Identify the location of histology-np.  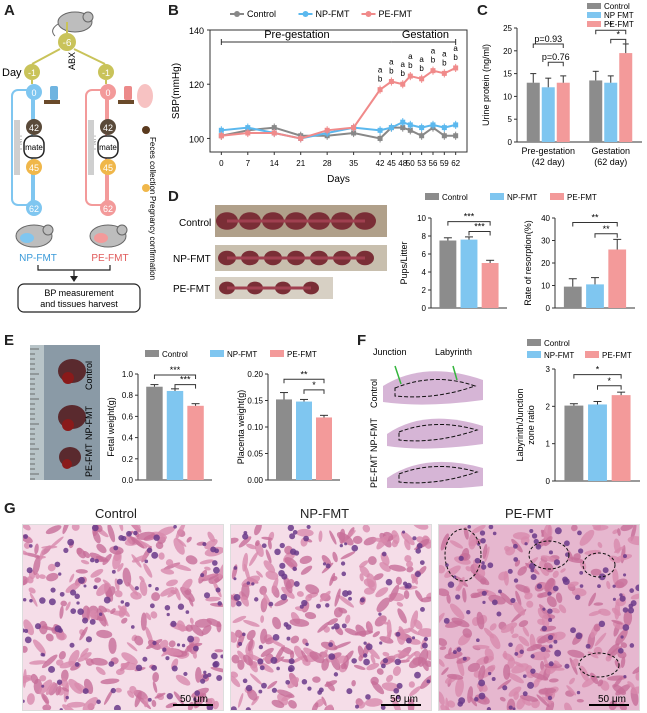
(331, 617).